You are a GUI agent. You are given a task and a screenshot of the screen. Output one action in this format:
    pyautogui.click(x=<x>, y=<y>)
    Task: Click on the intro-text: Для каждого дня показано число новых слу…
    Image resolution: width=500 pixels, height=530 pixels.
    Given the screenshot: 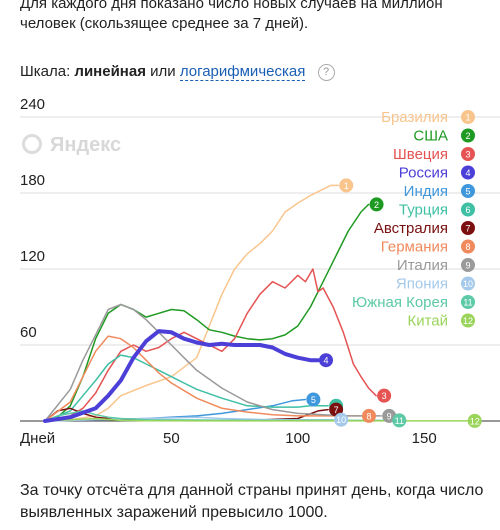 What is the action you would take?
    pyautogui.click(x=231, y=16)
    